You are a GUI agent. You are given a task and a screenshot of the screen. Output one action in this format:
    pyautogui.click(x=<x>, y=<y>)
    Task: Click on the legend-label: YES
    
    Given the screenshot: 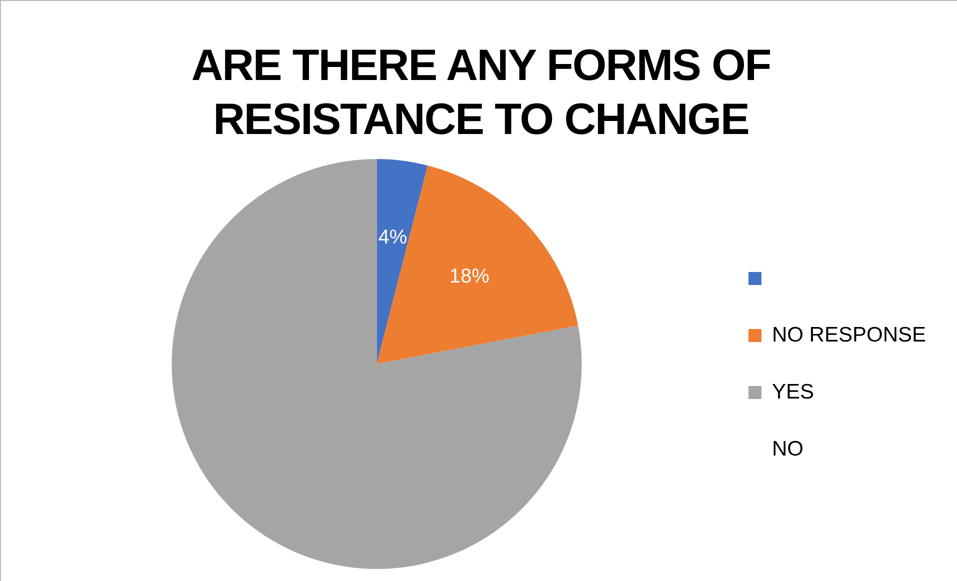 What is the action you would take?
    pyautogui.click(x=793, y=392)
    